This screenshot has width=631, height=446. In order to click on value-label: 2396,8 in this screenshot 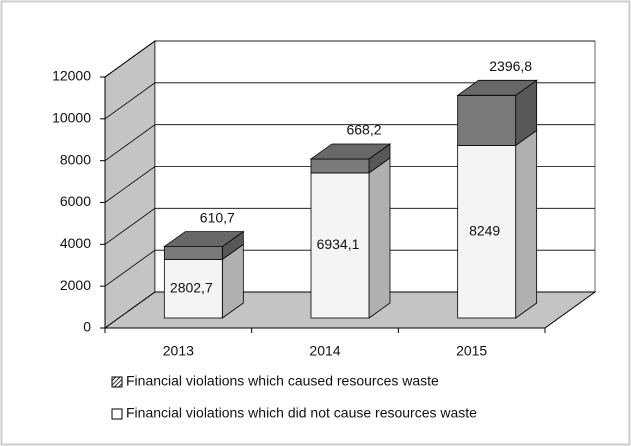, I will do `click(510, 66)`.